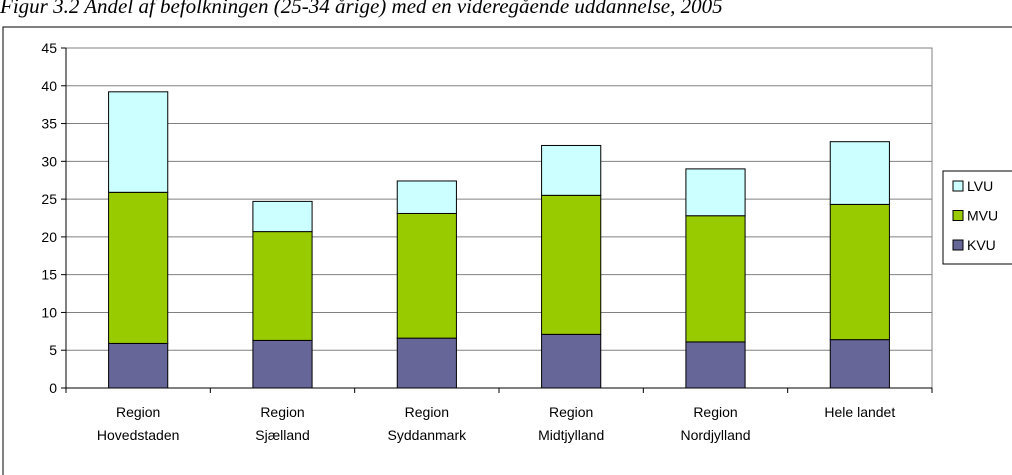 The image size is (1012, 475). What do you see at coordinates (981, 245) in the screenshot?
I see `legend-label-kvu: KVU` at bounding box center [981, 245].